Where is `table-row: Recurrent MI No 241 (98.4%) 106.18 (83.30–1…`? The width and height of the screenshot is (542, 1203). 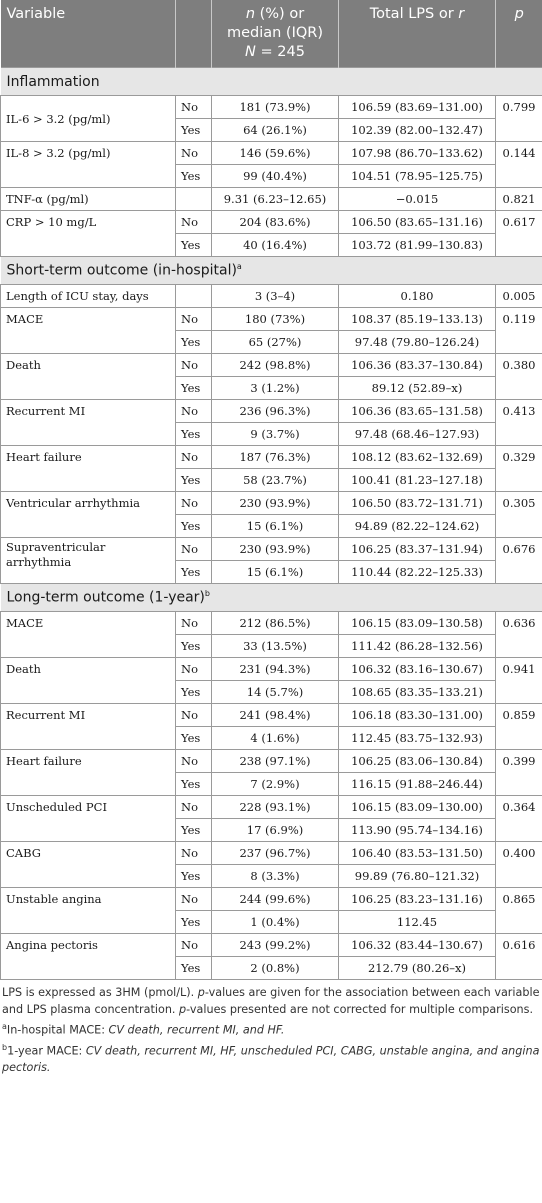 table-row: Recurrent MI No 241 (98.4%) 106.18 (83.30–1… is located at coordinates (271, 726).